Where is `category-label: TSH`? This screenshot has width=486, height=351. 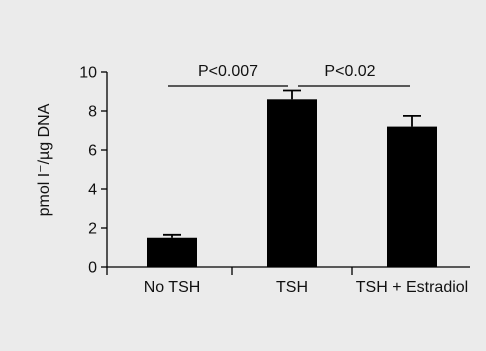
category-label: TSH is located at coordinates (292, 287).